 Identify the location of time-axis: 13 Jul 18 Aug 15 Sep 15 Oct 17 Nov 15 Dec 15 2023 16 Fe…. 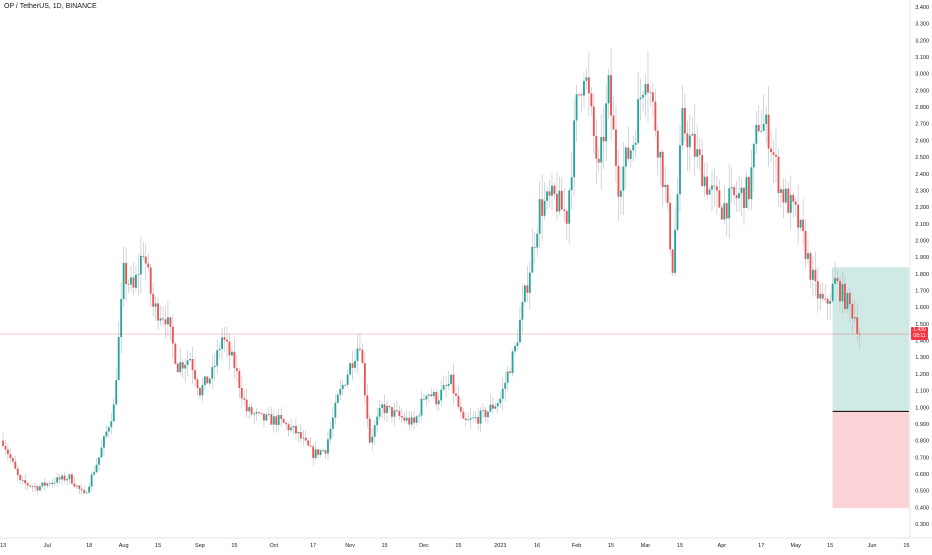
(455, 546).